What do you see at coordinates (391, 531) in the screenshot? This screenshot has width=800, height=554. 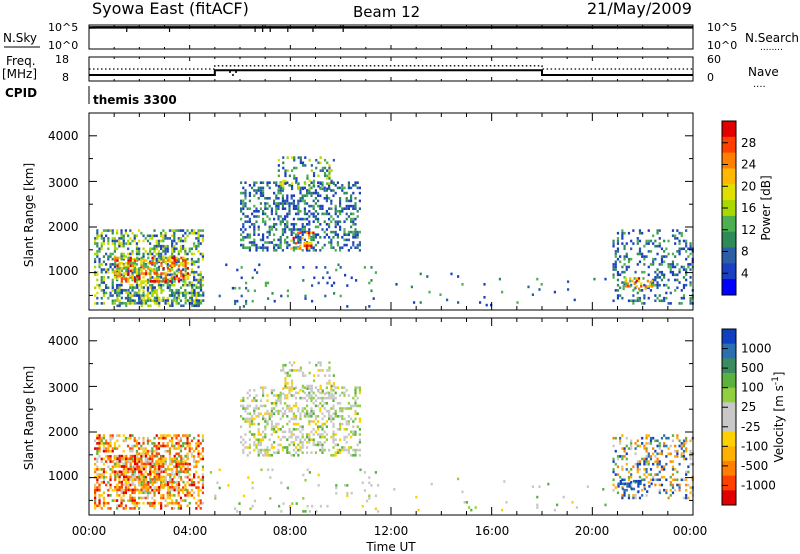 I see `xtick-1200: 12:00` at bounding box center [391, 531].